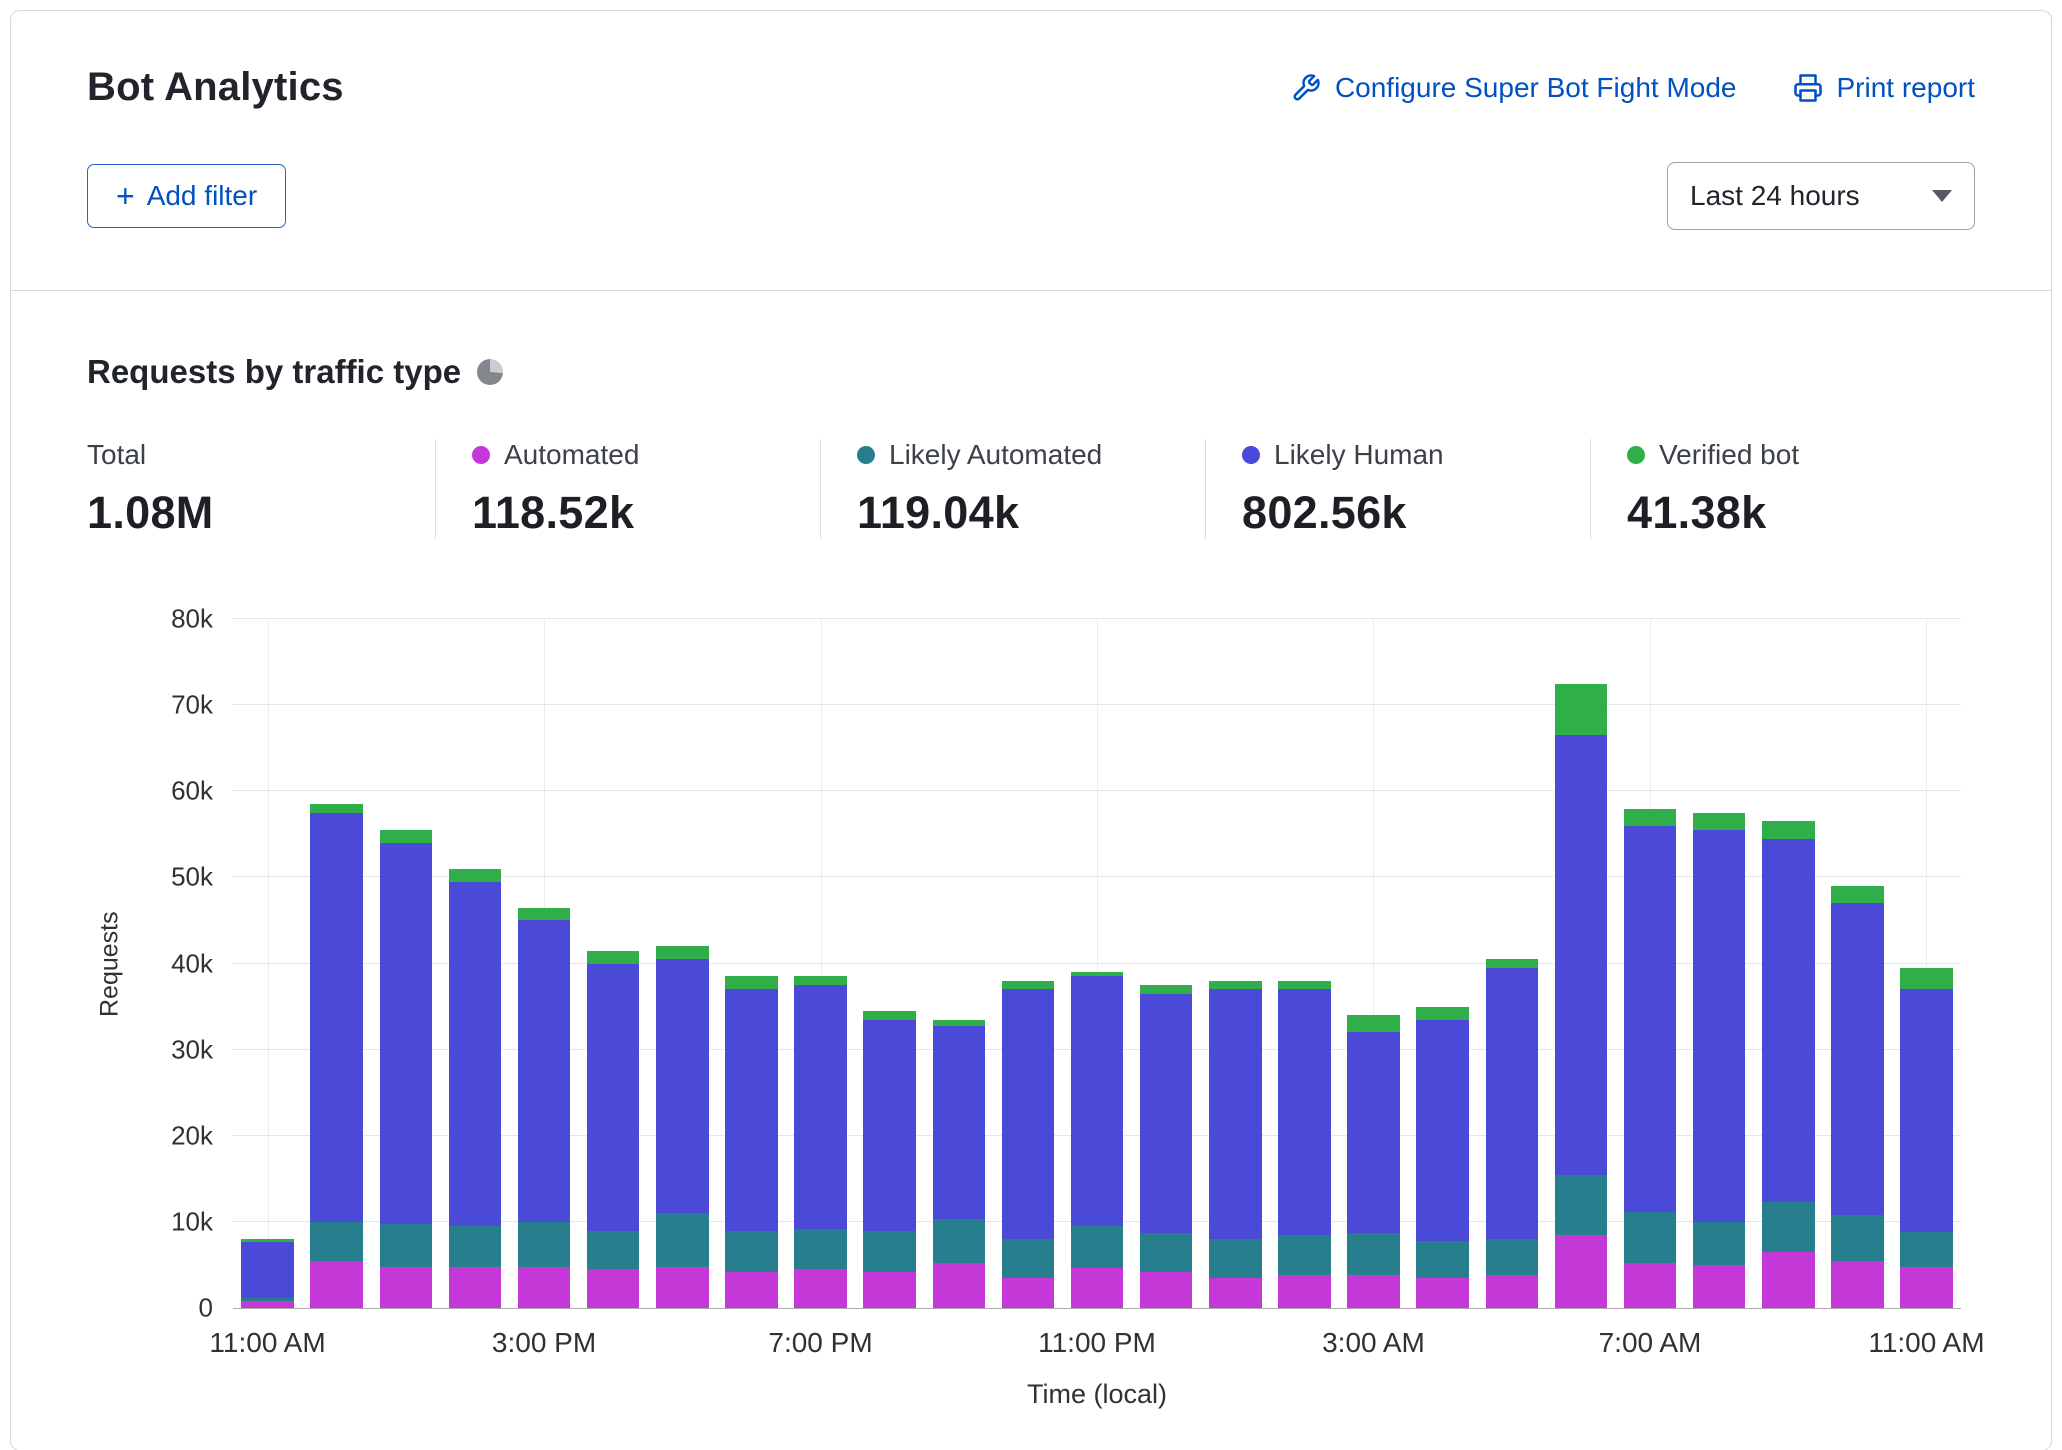 The width and height of the screenshot is (2062, 1450). What do you see at coordinates (1821, 196) in the screenshot?
I see `time-range-select: Last 24 hours` at bounding box center [1821, 196].